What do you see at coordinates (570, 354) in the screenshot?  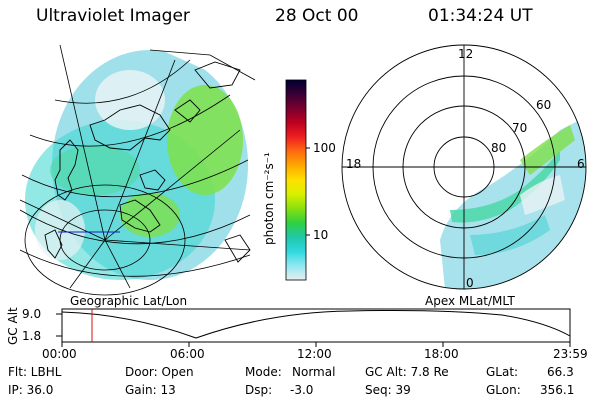 I see `altitude-xtick-2359: 23:59` at bounding box center [570, 354].